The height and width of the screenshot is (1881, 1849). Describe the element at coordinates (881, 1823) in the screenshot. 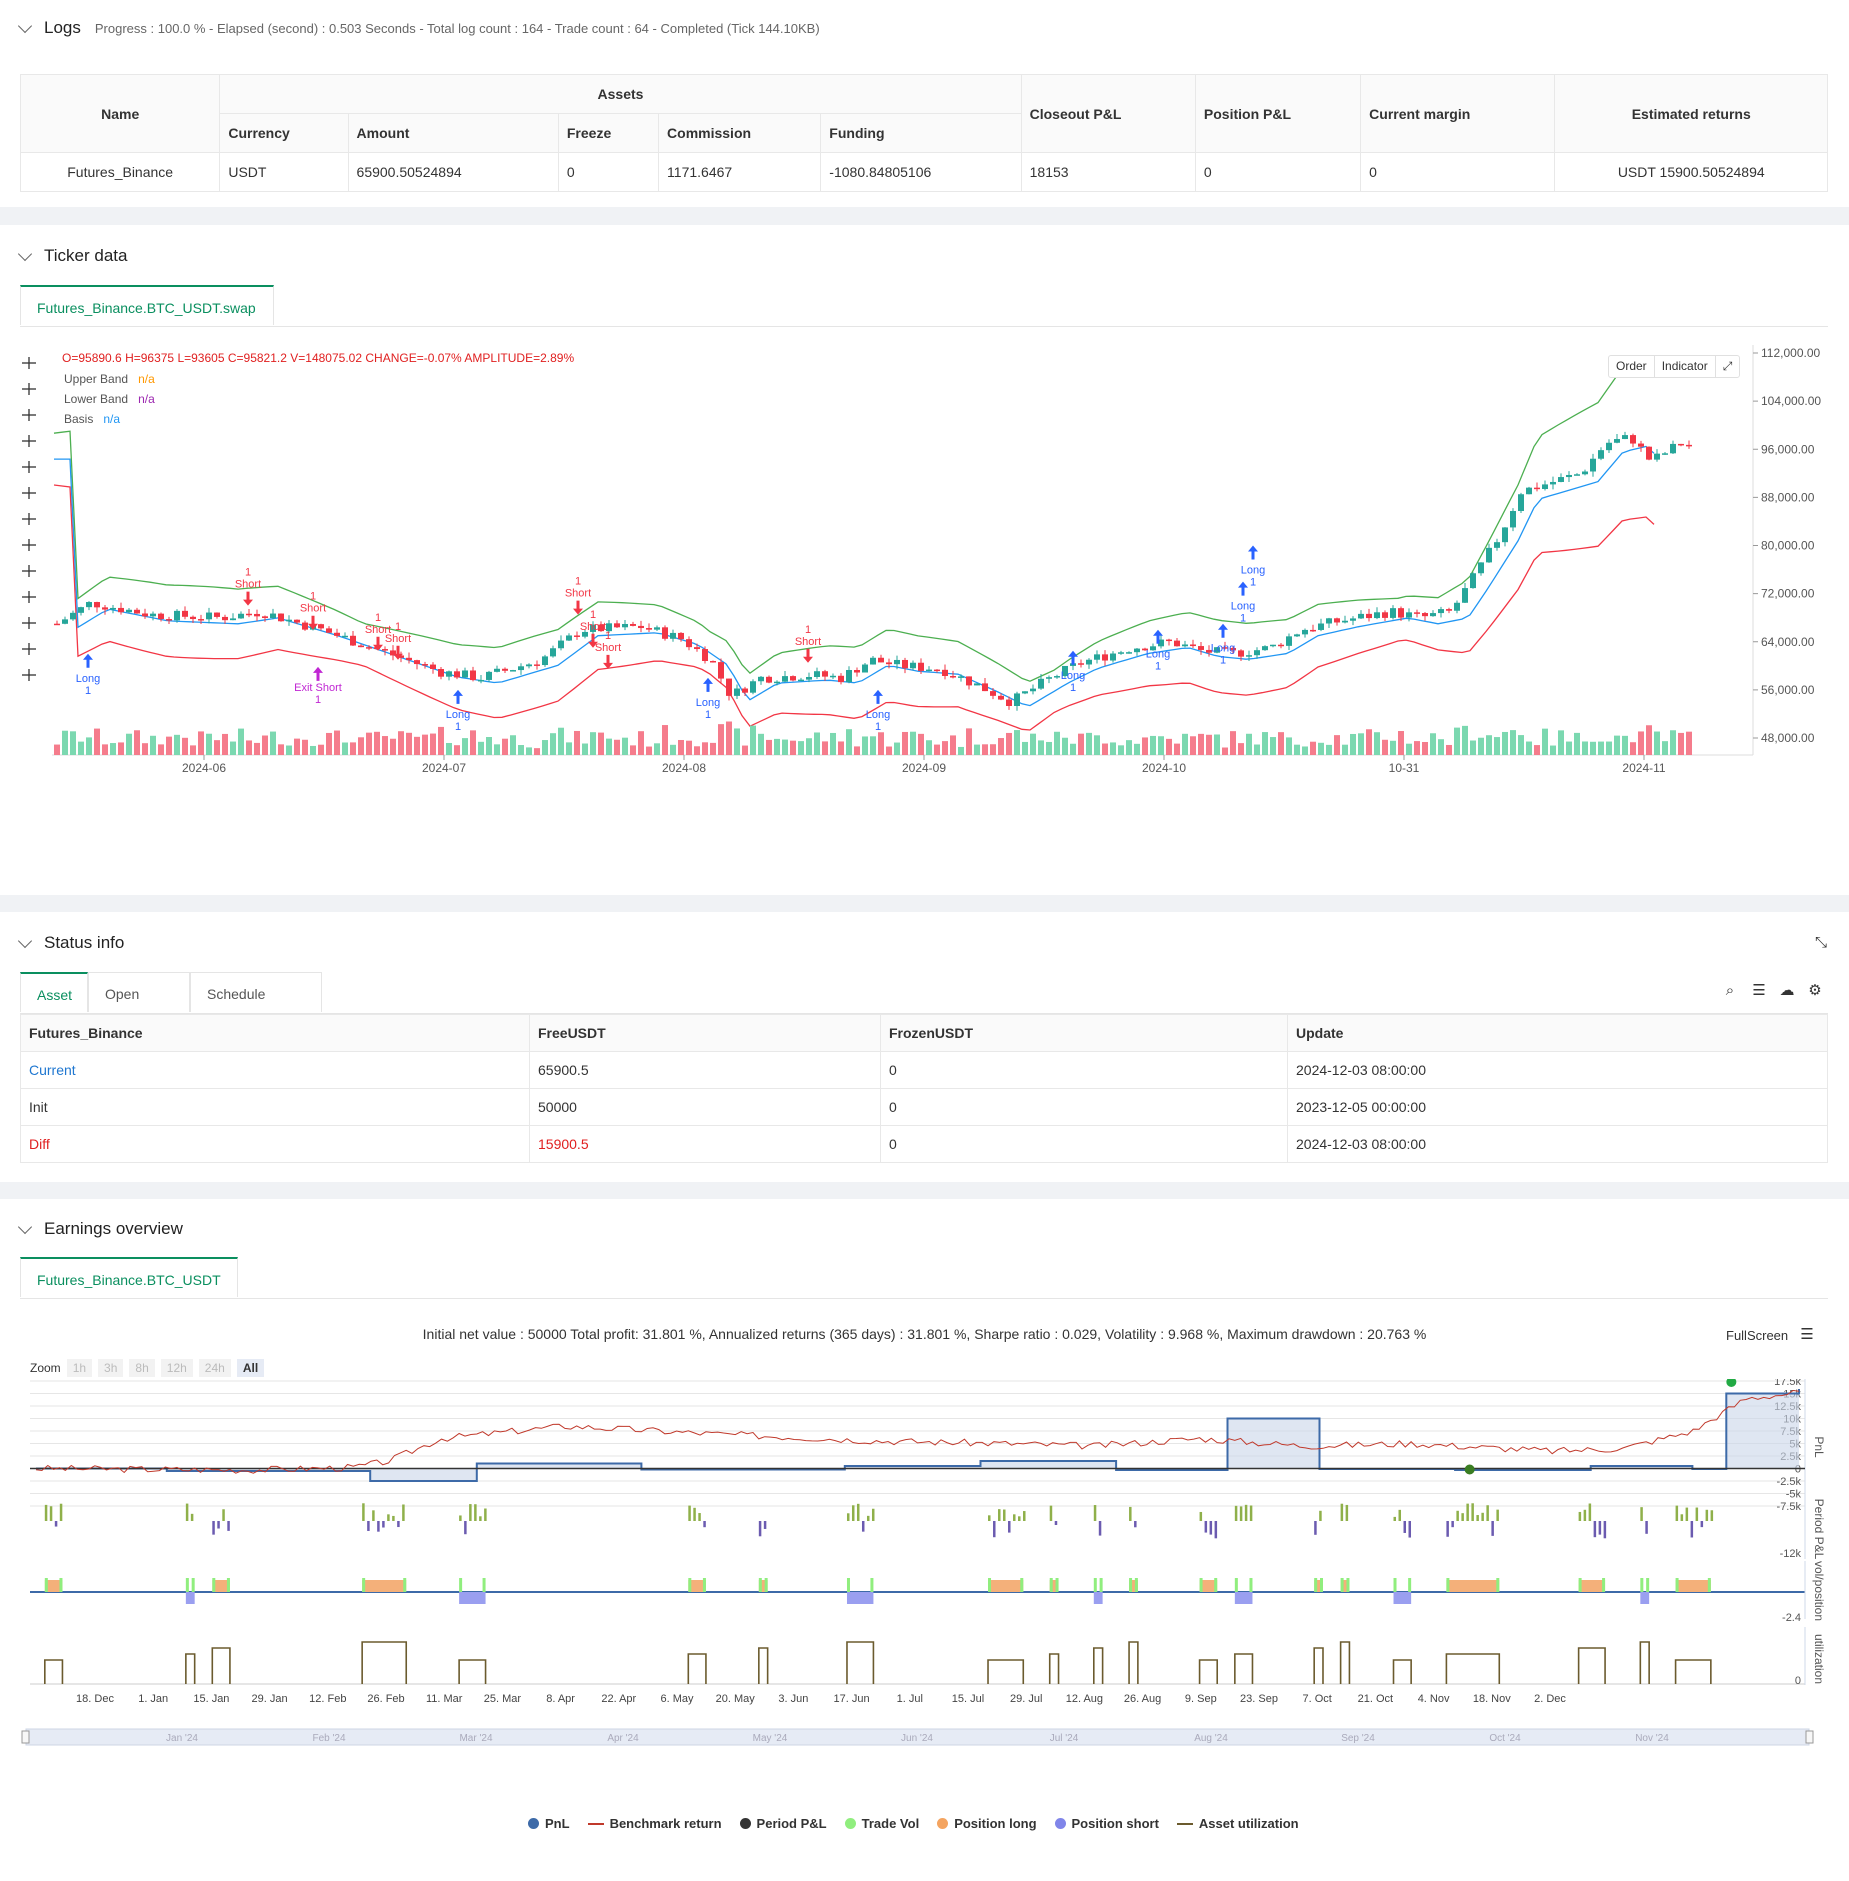

I see `legend-item: Trade Vol` at that location.